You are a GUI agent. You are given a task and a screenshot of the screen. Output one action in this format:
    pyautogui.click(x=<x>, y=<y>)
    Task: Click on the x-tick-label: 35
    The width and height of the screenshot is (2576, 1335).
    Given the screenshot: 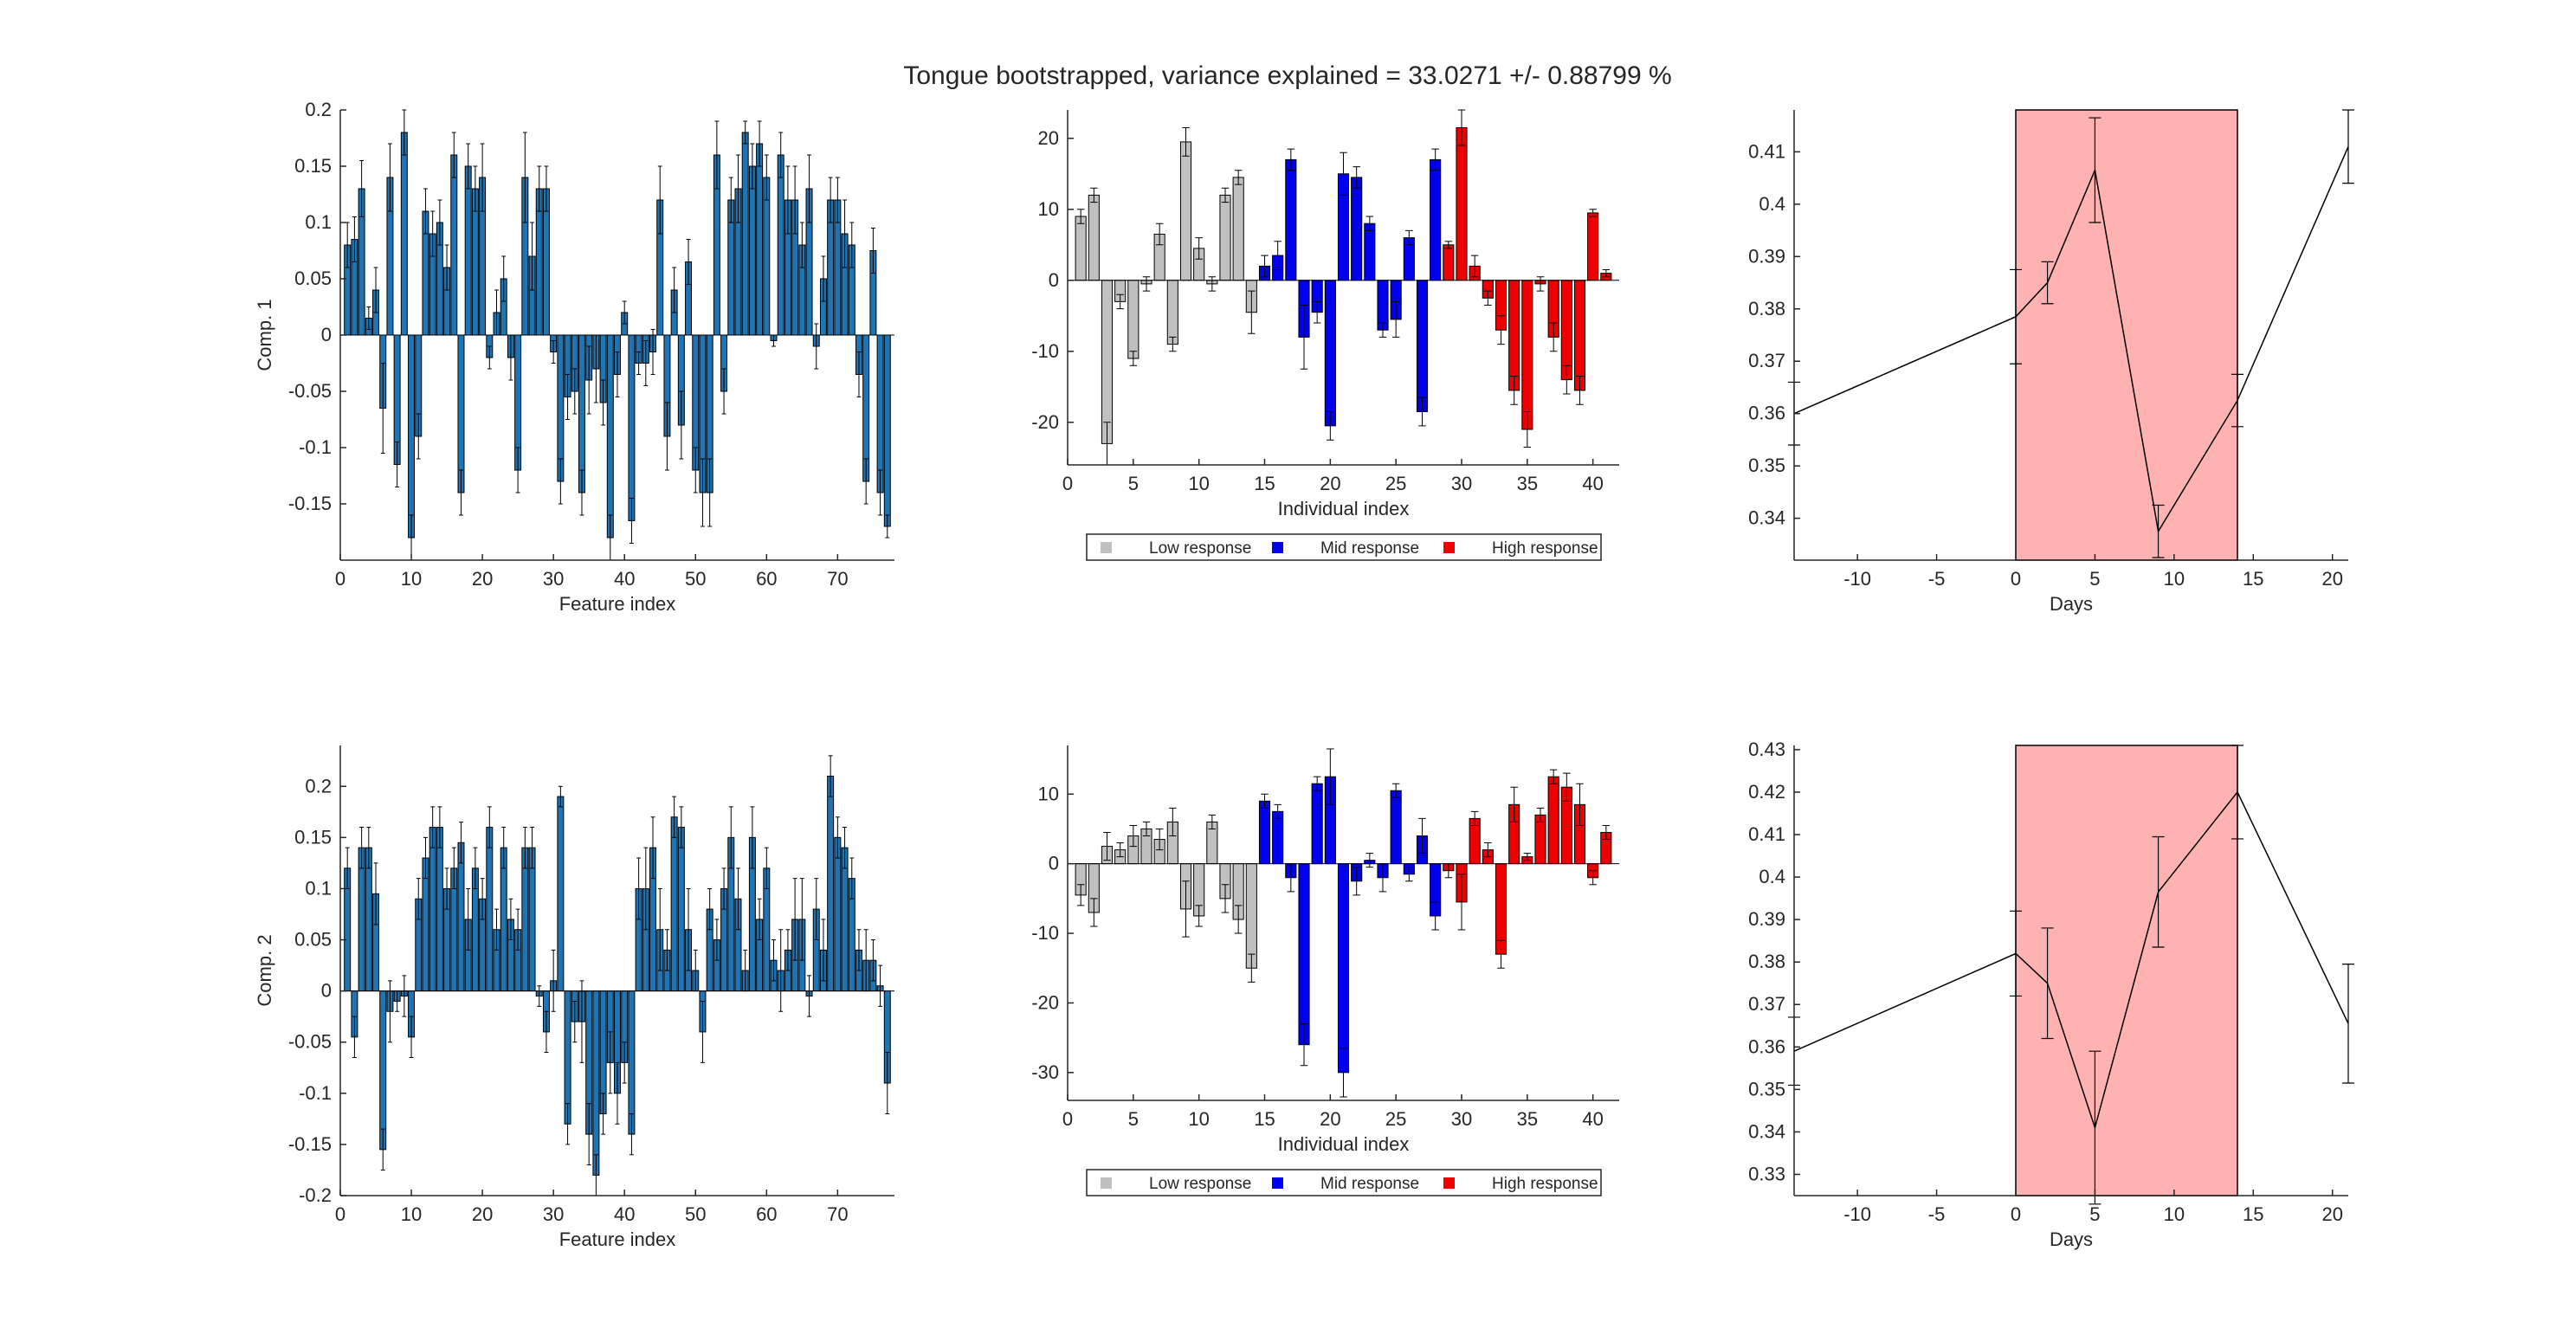 What is the action you would take?
    pyautogui.click(x=1527, y=484)
    